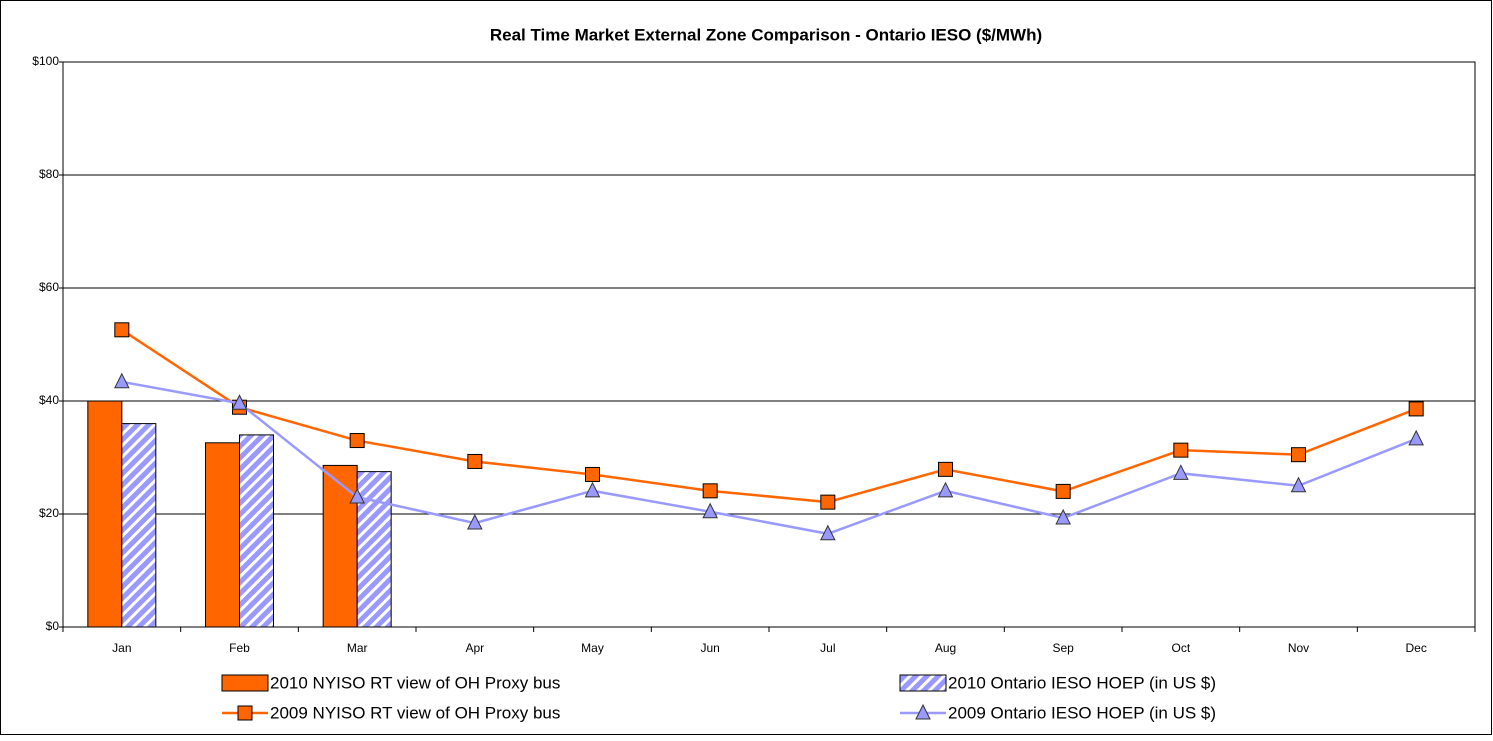 This screenshot has width=1493, height=741. Describe the element at coordinates (49, 400) in the screenshot. I see `y-tick-label: $40` at that location.